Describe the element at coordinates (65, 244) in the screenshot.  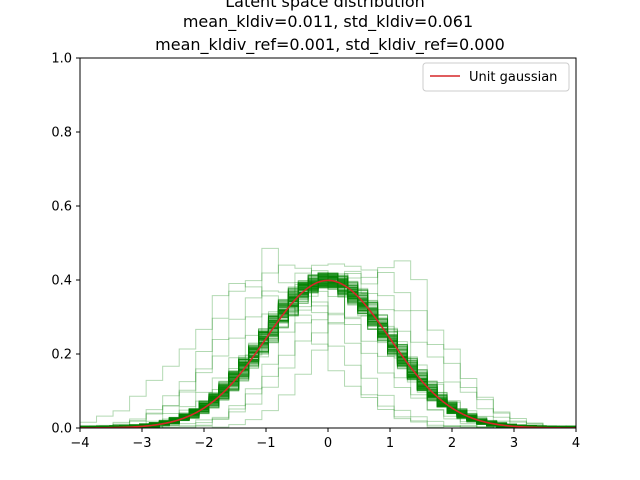
I see `y-axis: 0.0 0.2 0.4 0.6 0.8 1.0` at that location.